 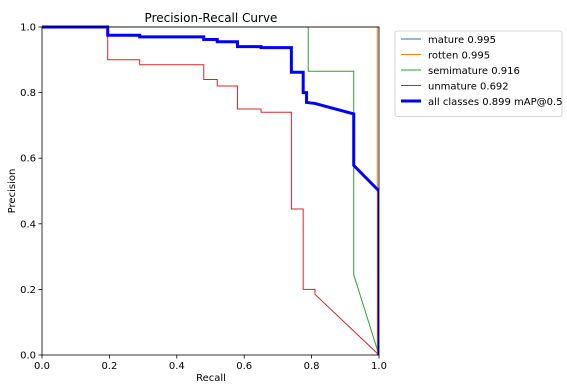 What do you see at coordinates (12, 191) in the screenshot?
I see `y-axis-label: Precision` at bounding box center [12, 191].